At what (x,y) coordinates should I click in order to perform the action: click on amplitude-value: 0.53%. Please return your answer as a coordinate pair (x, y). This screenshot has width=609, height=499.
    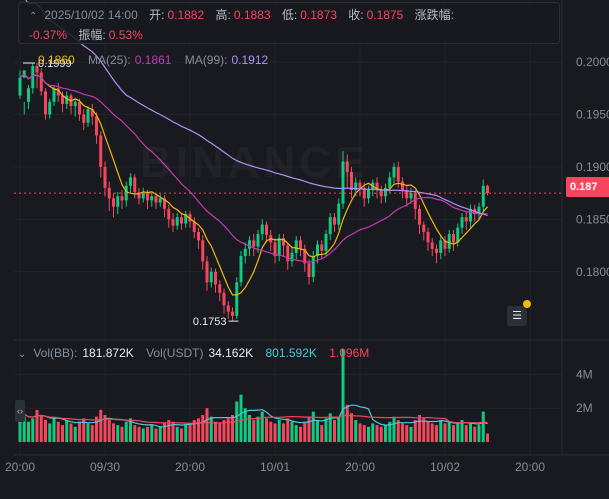
    Looking at the image, I should click on (125, 35).